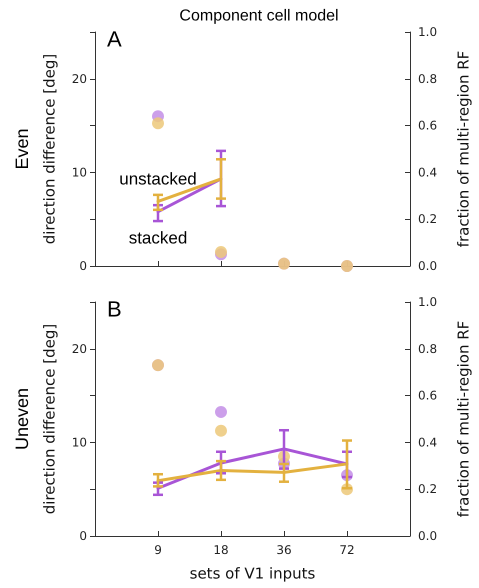 The image size is (479, 588). What do you see at coordinates (158, 178) in the screenshot?
I see `series-label: unstacked` at bounding box center [158, 178].